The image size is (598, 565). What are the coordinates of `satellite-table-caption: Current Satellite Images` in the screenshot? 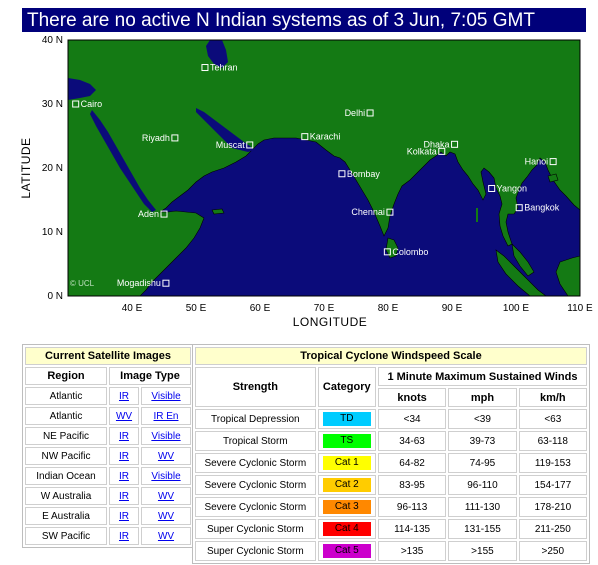 It's located at (108, 356).